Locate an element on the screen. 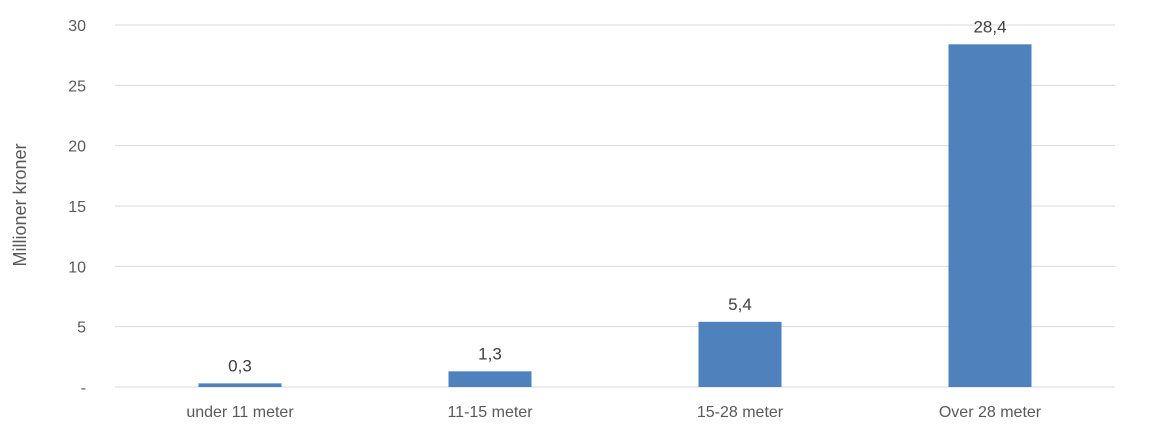  y-tick-label: 15 is located at coordinates (77, 207).